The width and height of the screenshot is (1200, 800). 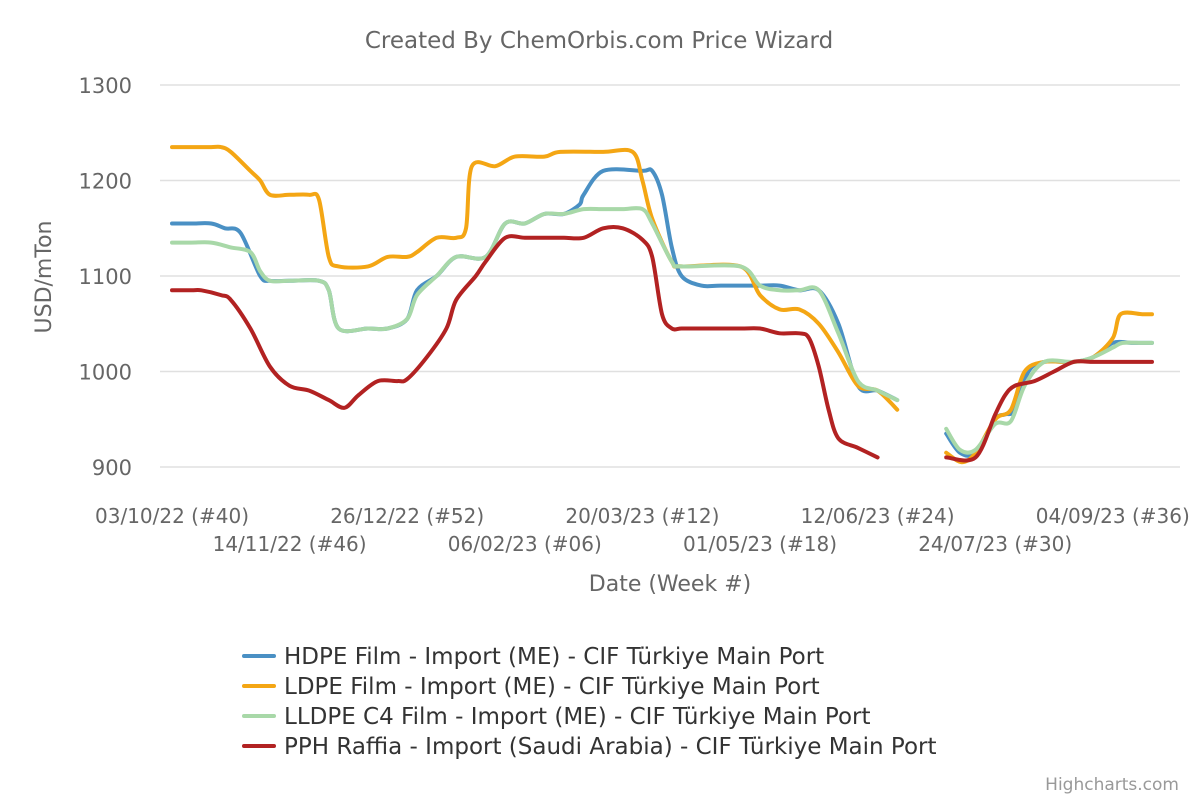 What do you see at coordinates (878, 516) in the screenshot?
I see `x-tick-label: 12/06/23 (#24)` at bounding box center [878, 516].